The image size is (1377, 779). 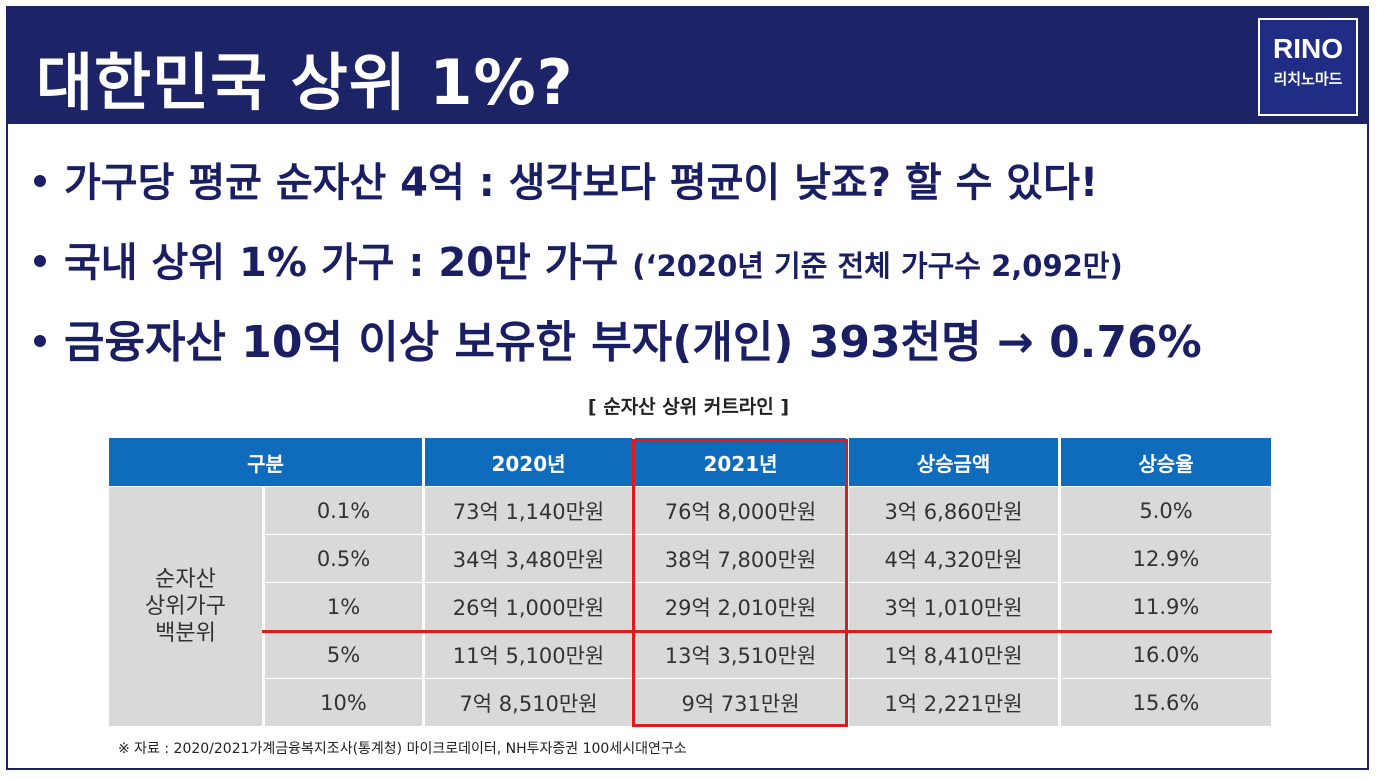 I want to click on highlight-2021-box, so click(x=740, y=583).